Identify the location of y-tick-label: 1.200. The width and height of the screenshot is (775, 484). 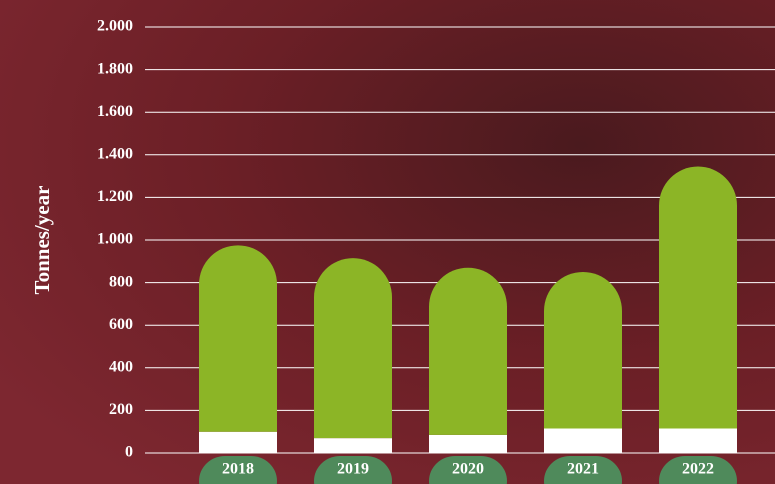
(115, 196).